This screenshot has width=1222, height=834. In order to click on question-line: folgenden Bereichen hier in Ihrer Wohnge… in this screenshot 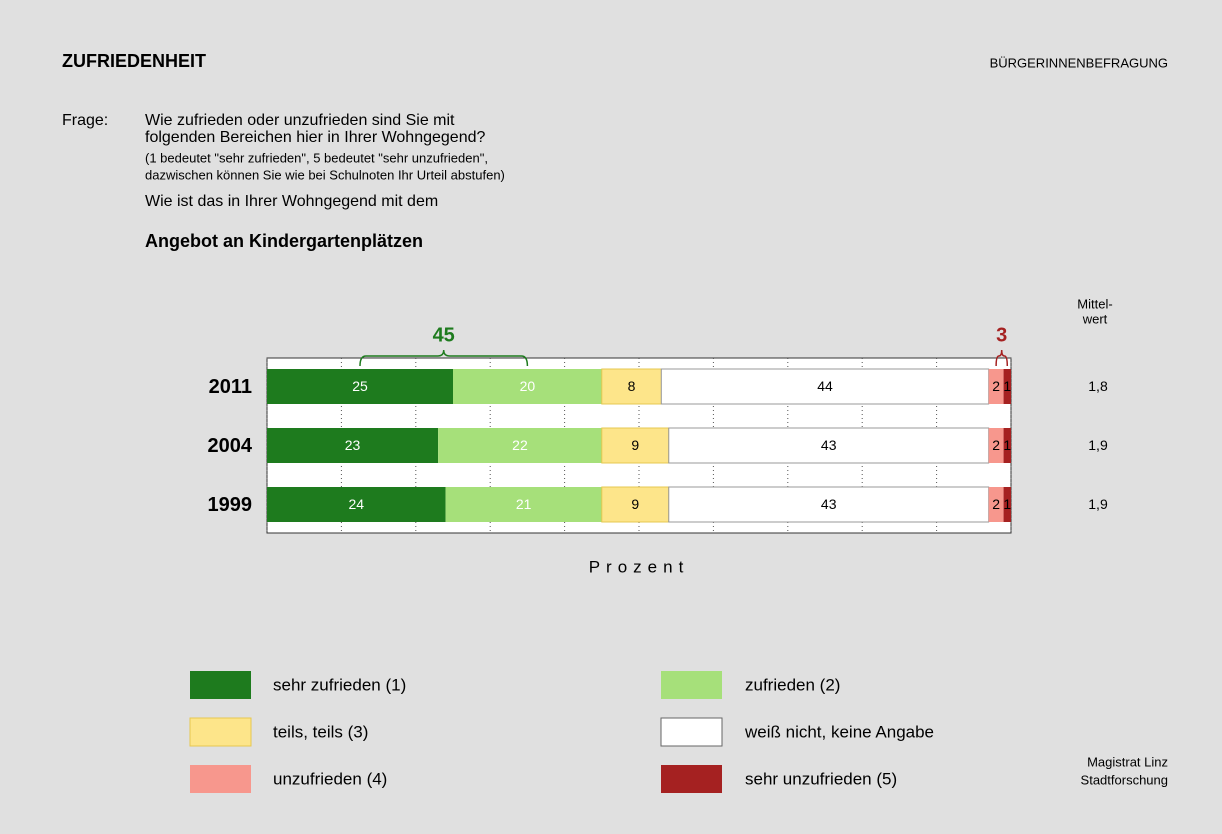, I will do `click(315, 137)`.